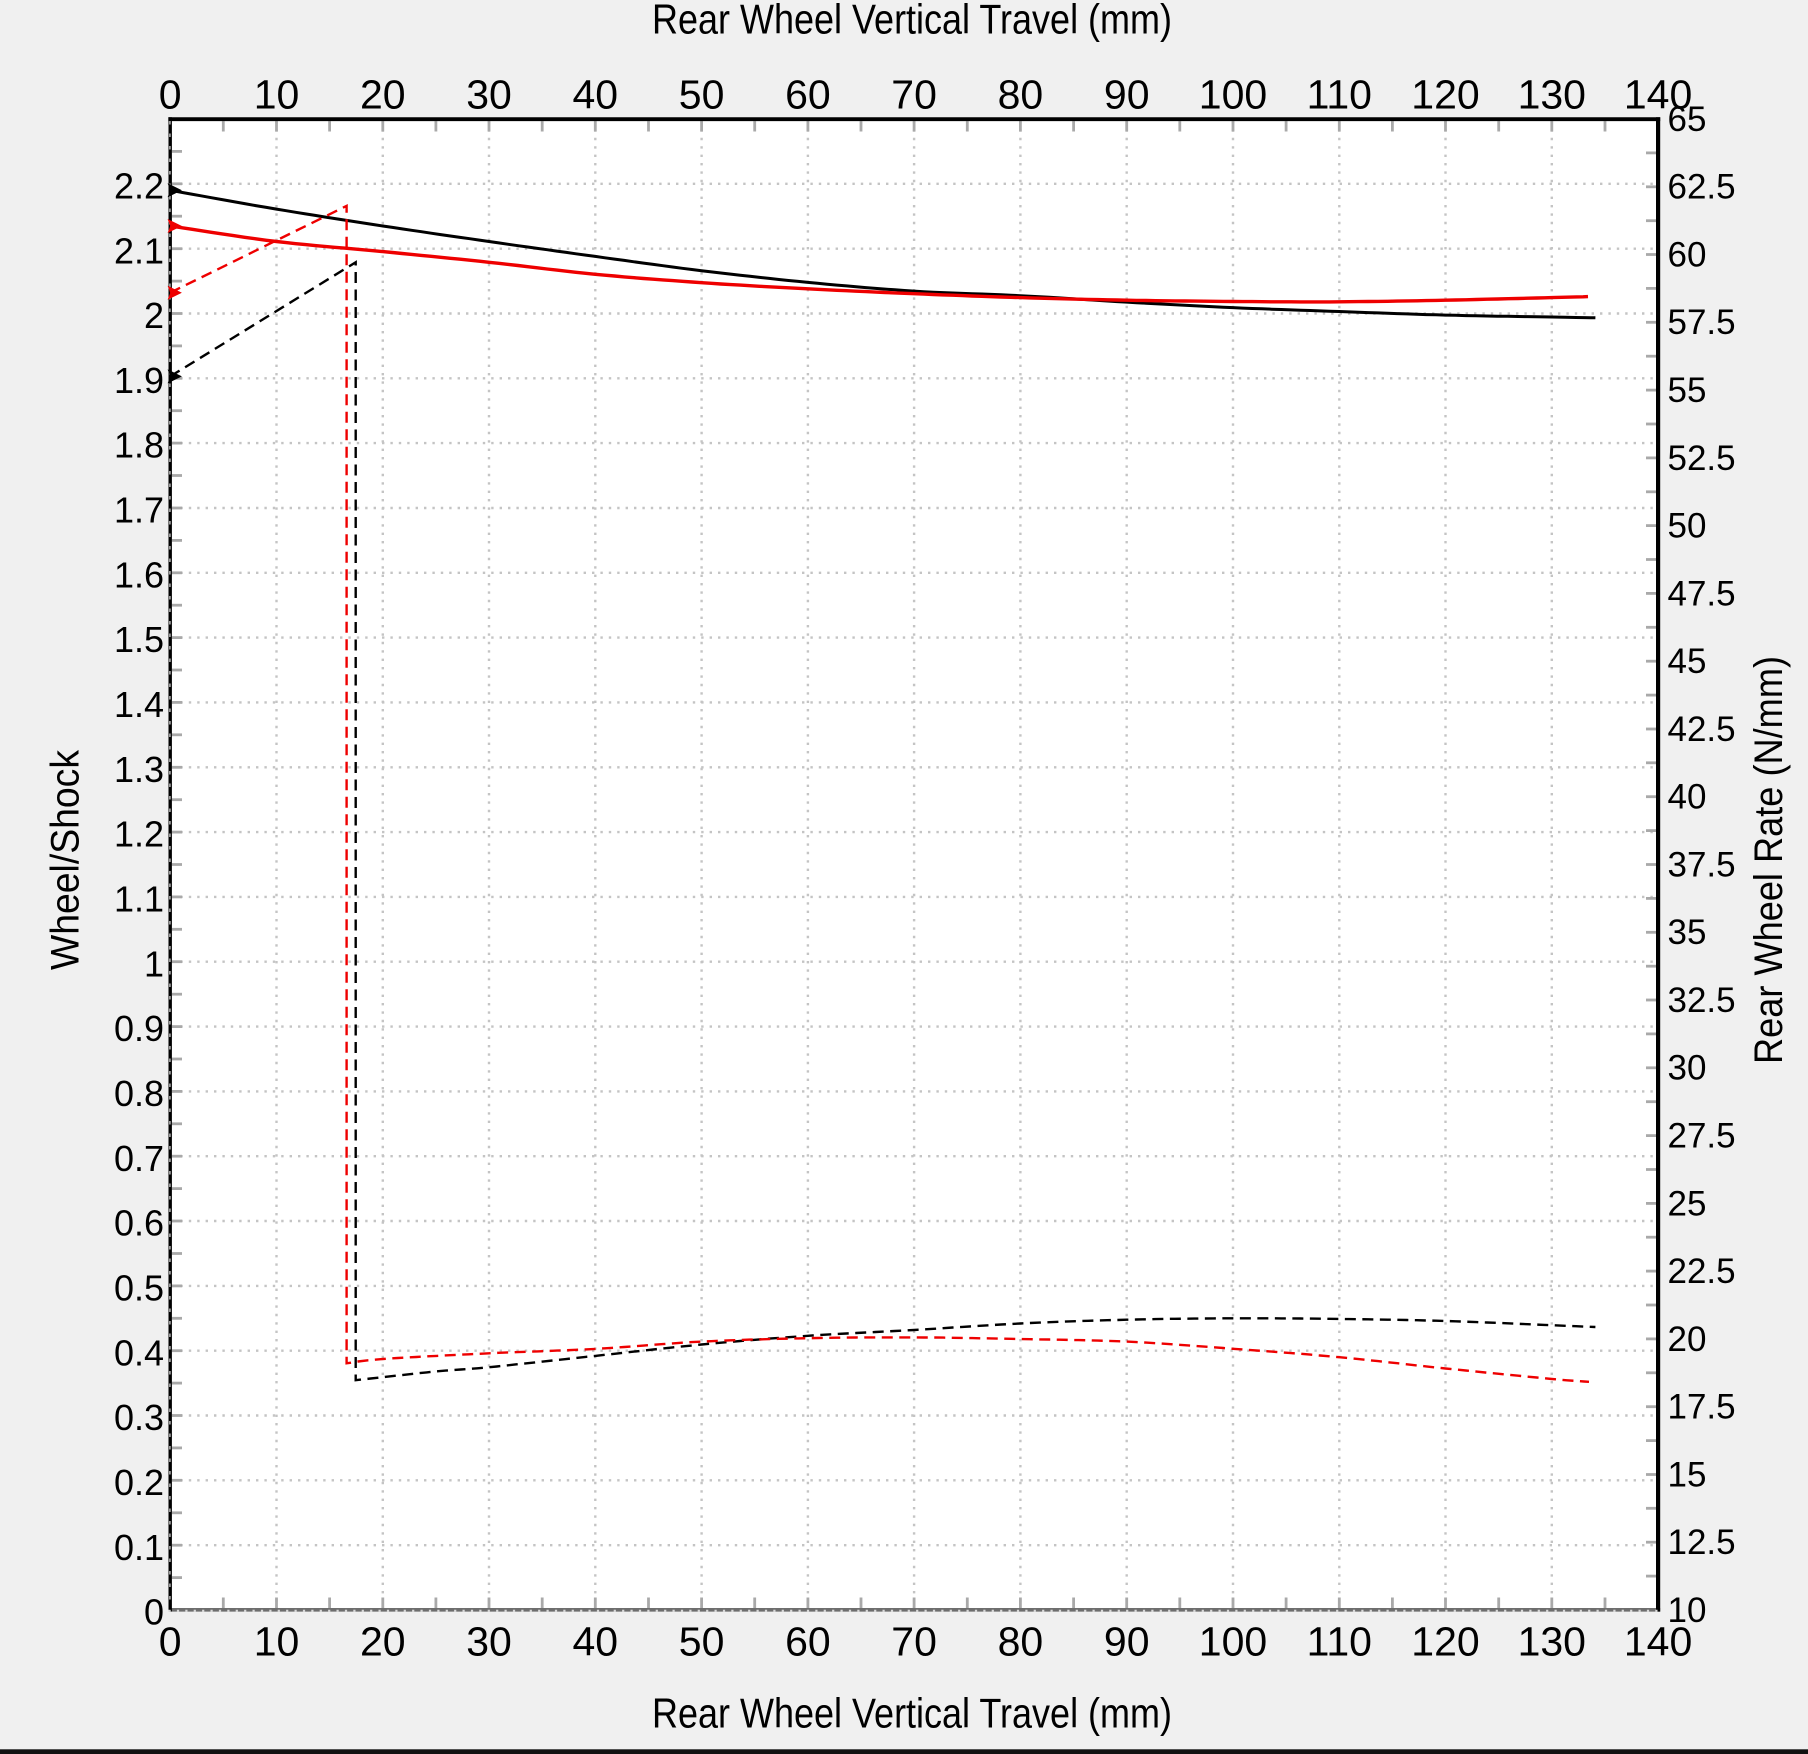 This screenshot has height=1754, width=1808. I want to click on svg-text: 1.9, so click(139, 380).